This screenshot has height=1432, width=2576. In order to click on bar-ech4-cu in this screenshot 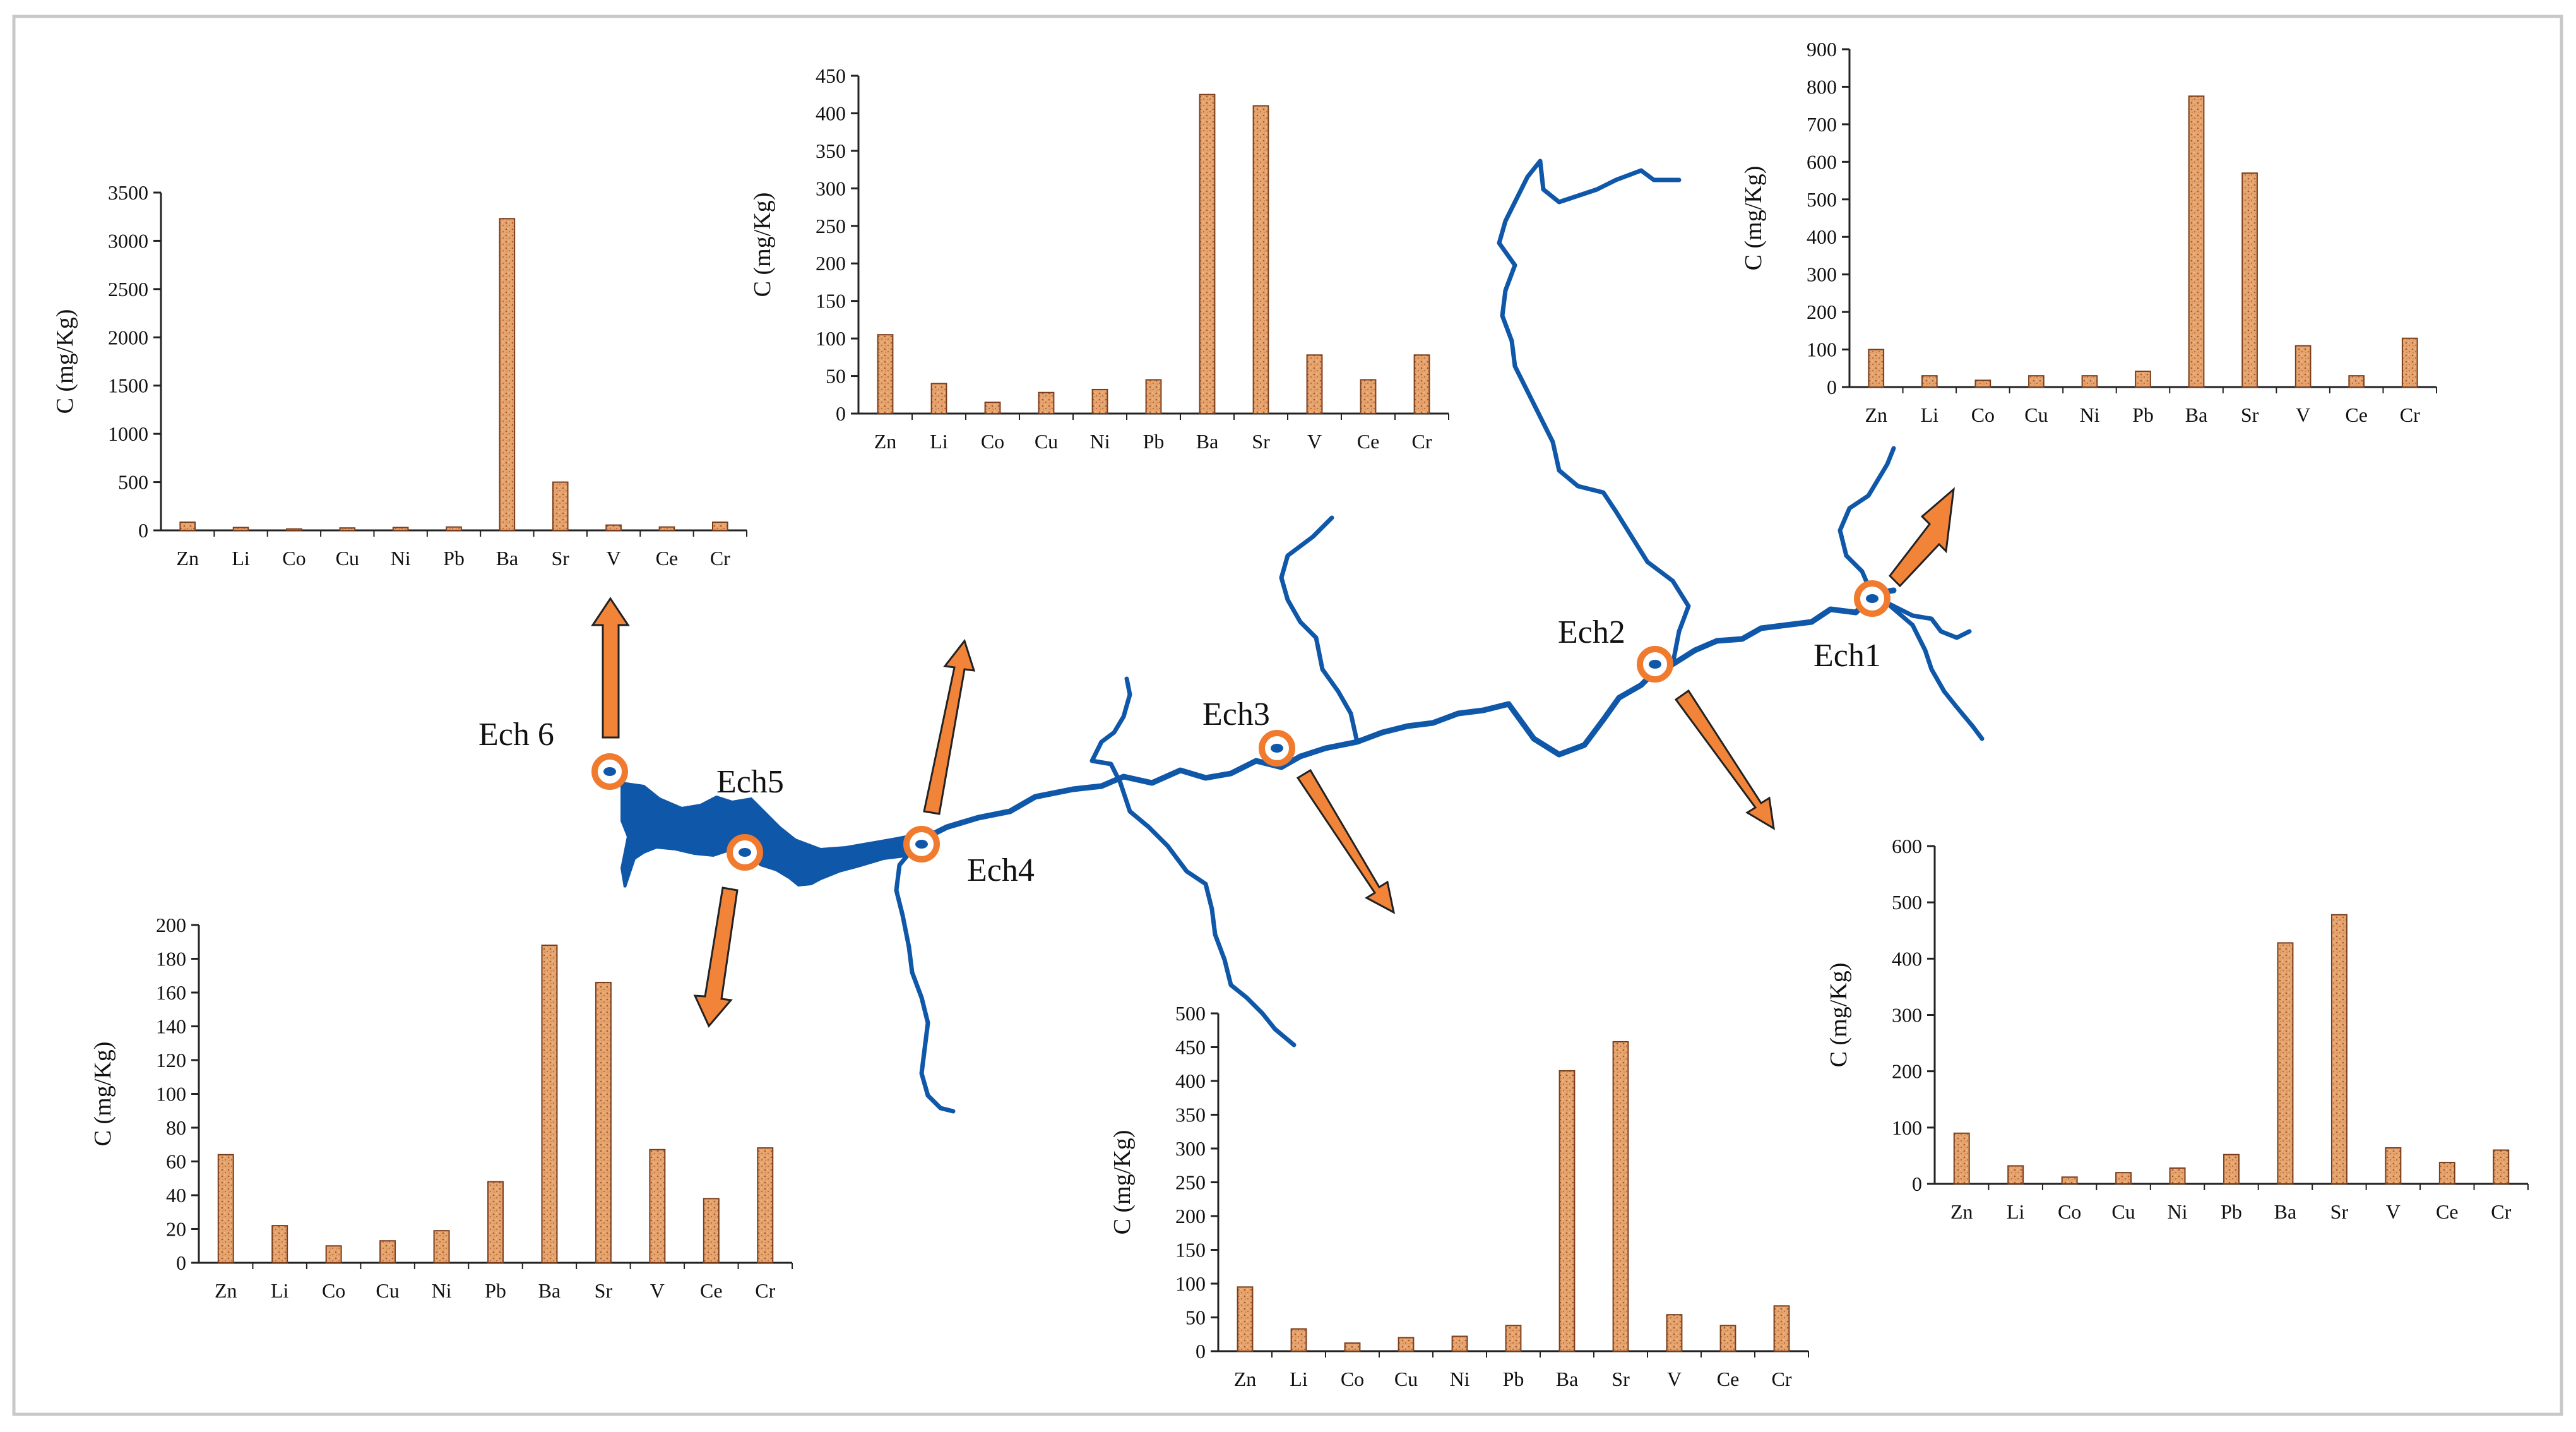, I will do `click(1046, 403)`.